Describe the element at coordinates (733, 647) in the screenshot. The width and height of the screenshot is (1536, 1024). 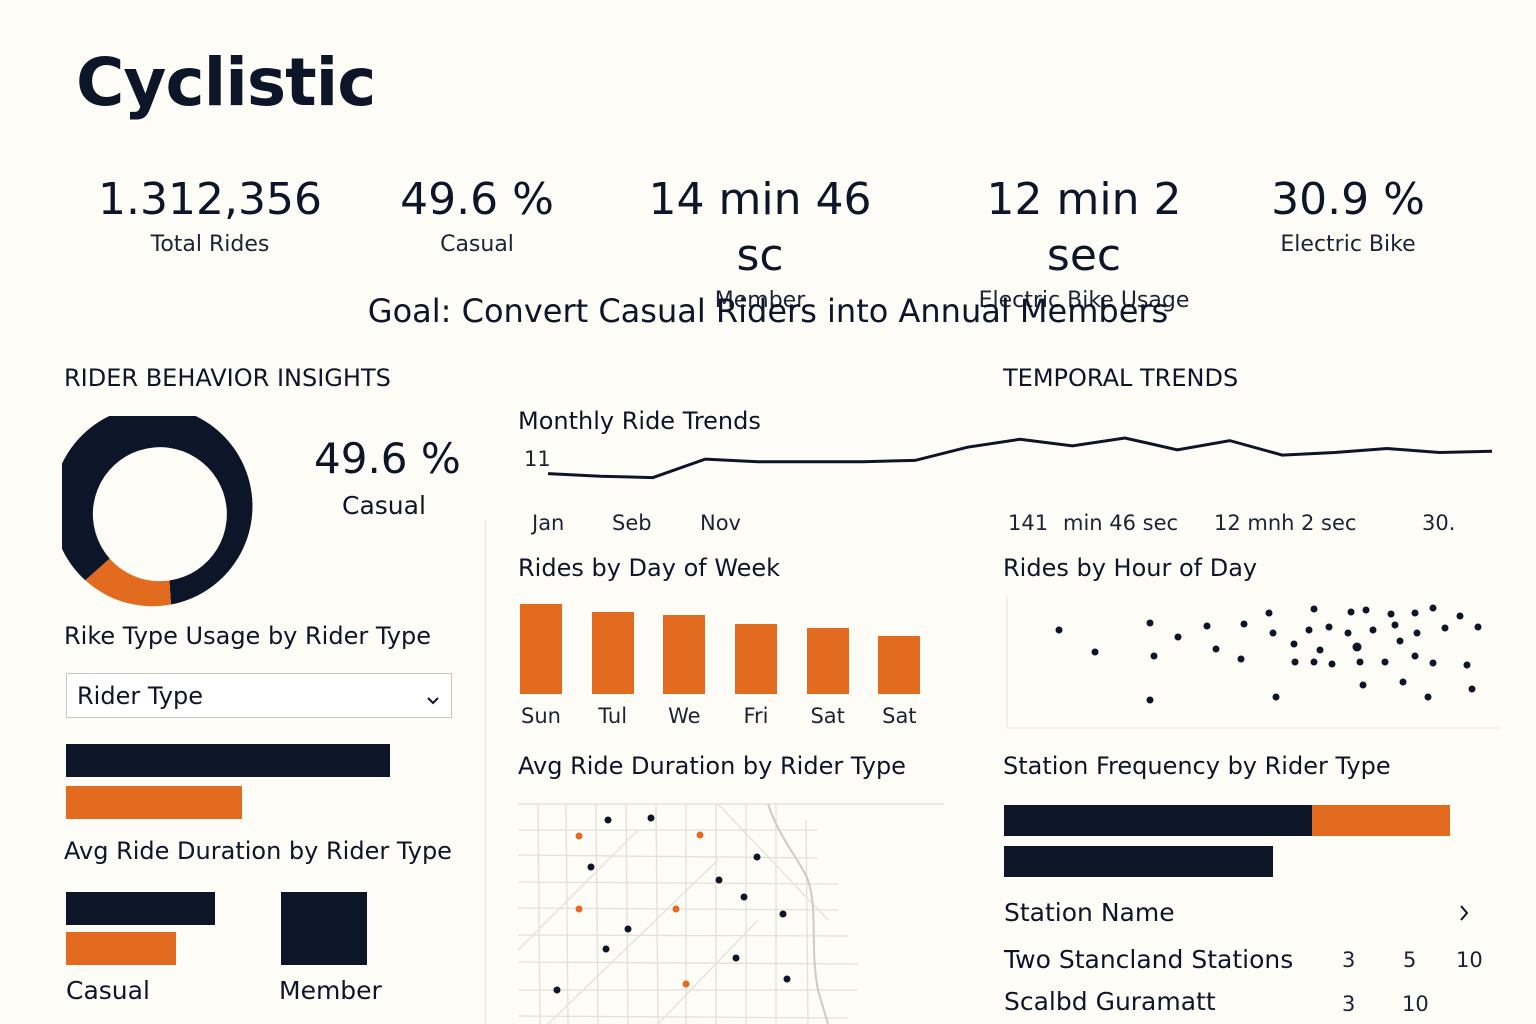
I see `day-of-week-chart` at that location.